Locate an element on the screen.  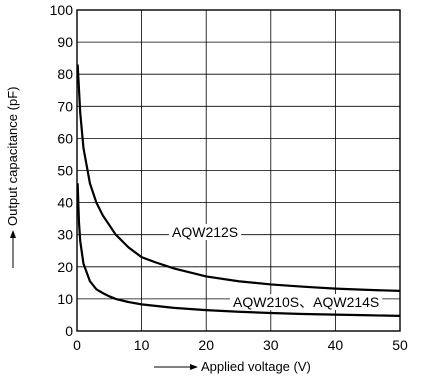
y-tick-label: 80 is located at coordinates (65, 74).